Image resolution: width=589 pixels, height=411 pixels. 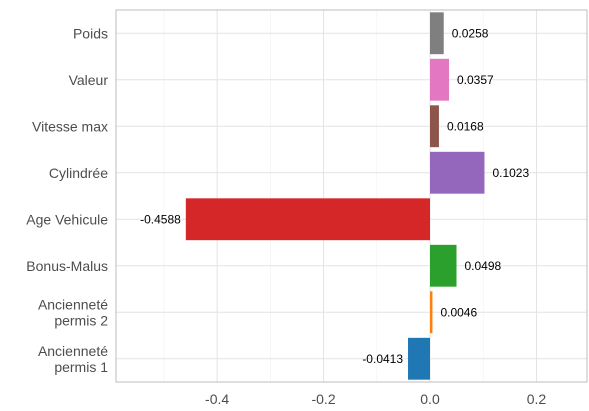 I want to click on x-tick-label: 0.2, so click(x=537, y=399).